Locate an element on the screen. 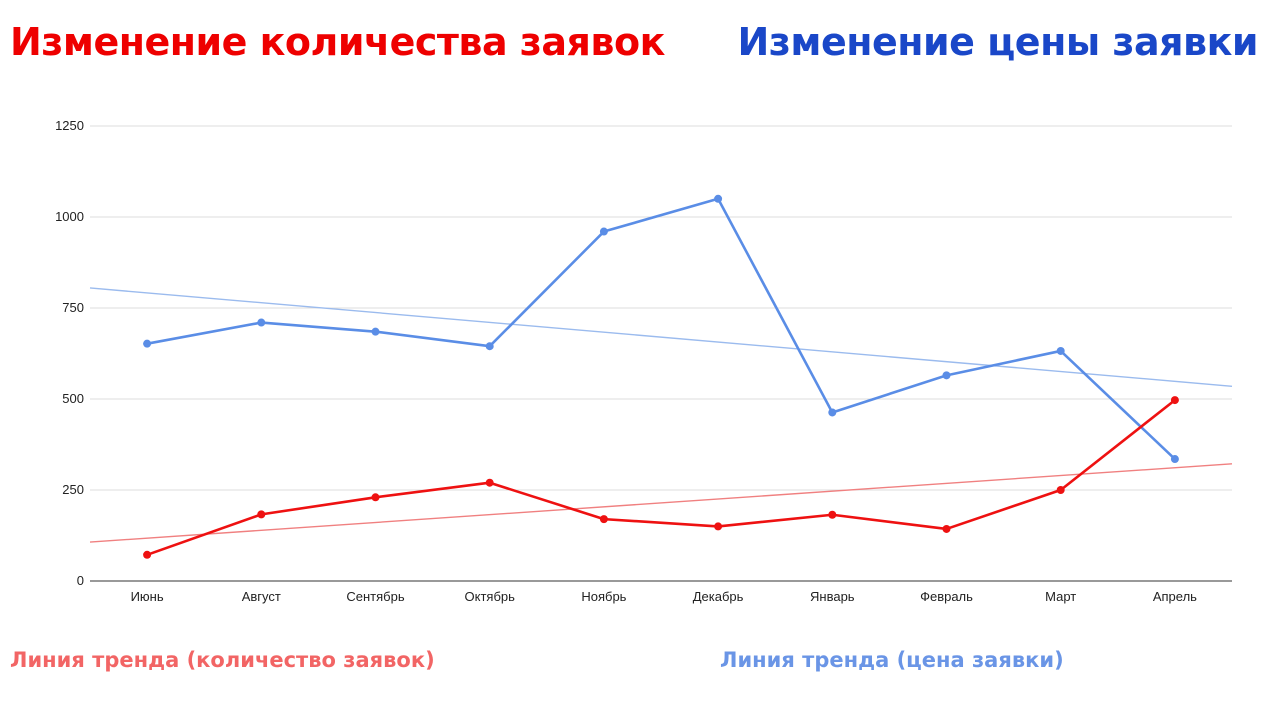 This screenshot has height=720, width=1280. x-tick-label: Январь is located at coordinates (832, 596).